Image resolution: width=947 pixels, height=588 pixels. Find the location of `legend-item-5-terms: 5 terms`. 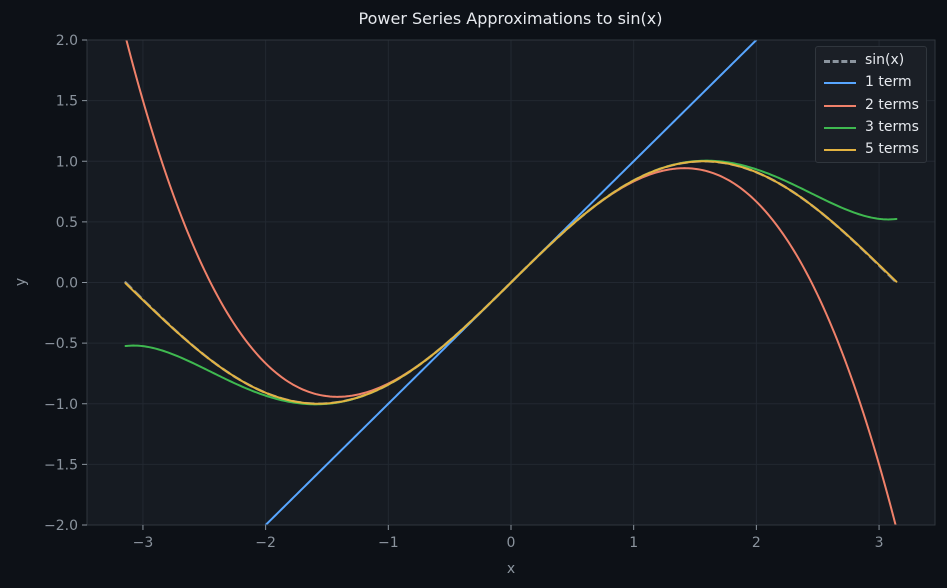

legend-item-5-terms: 5 terms is located at coordinates (871, 150).